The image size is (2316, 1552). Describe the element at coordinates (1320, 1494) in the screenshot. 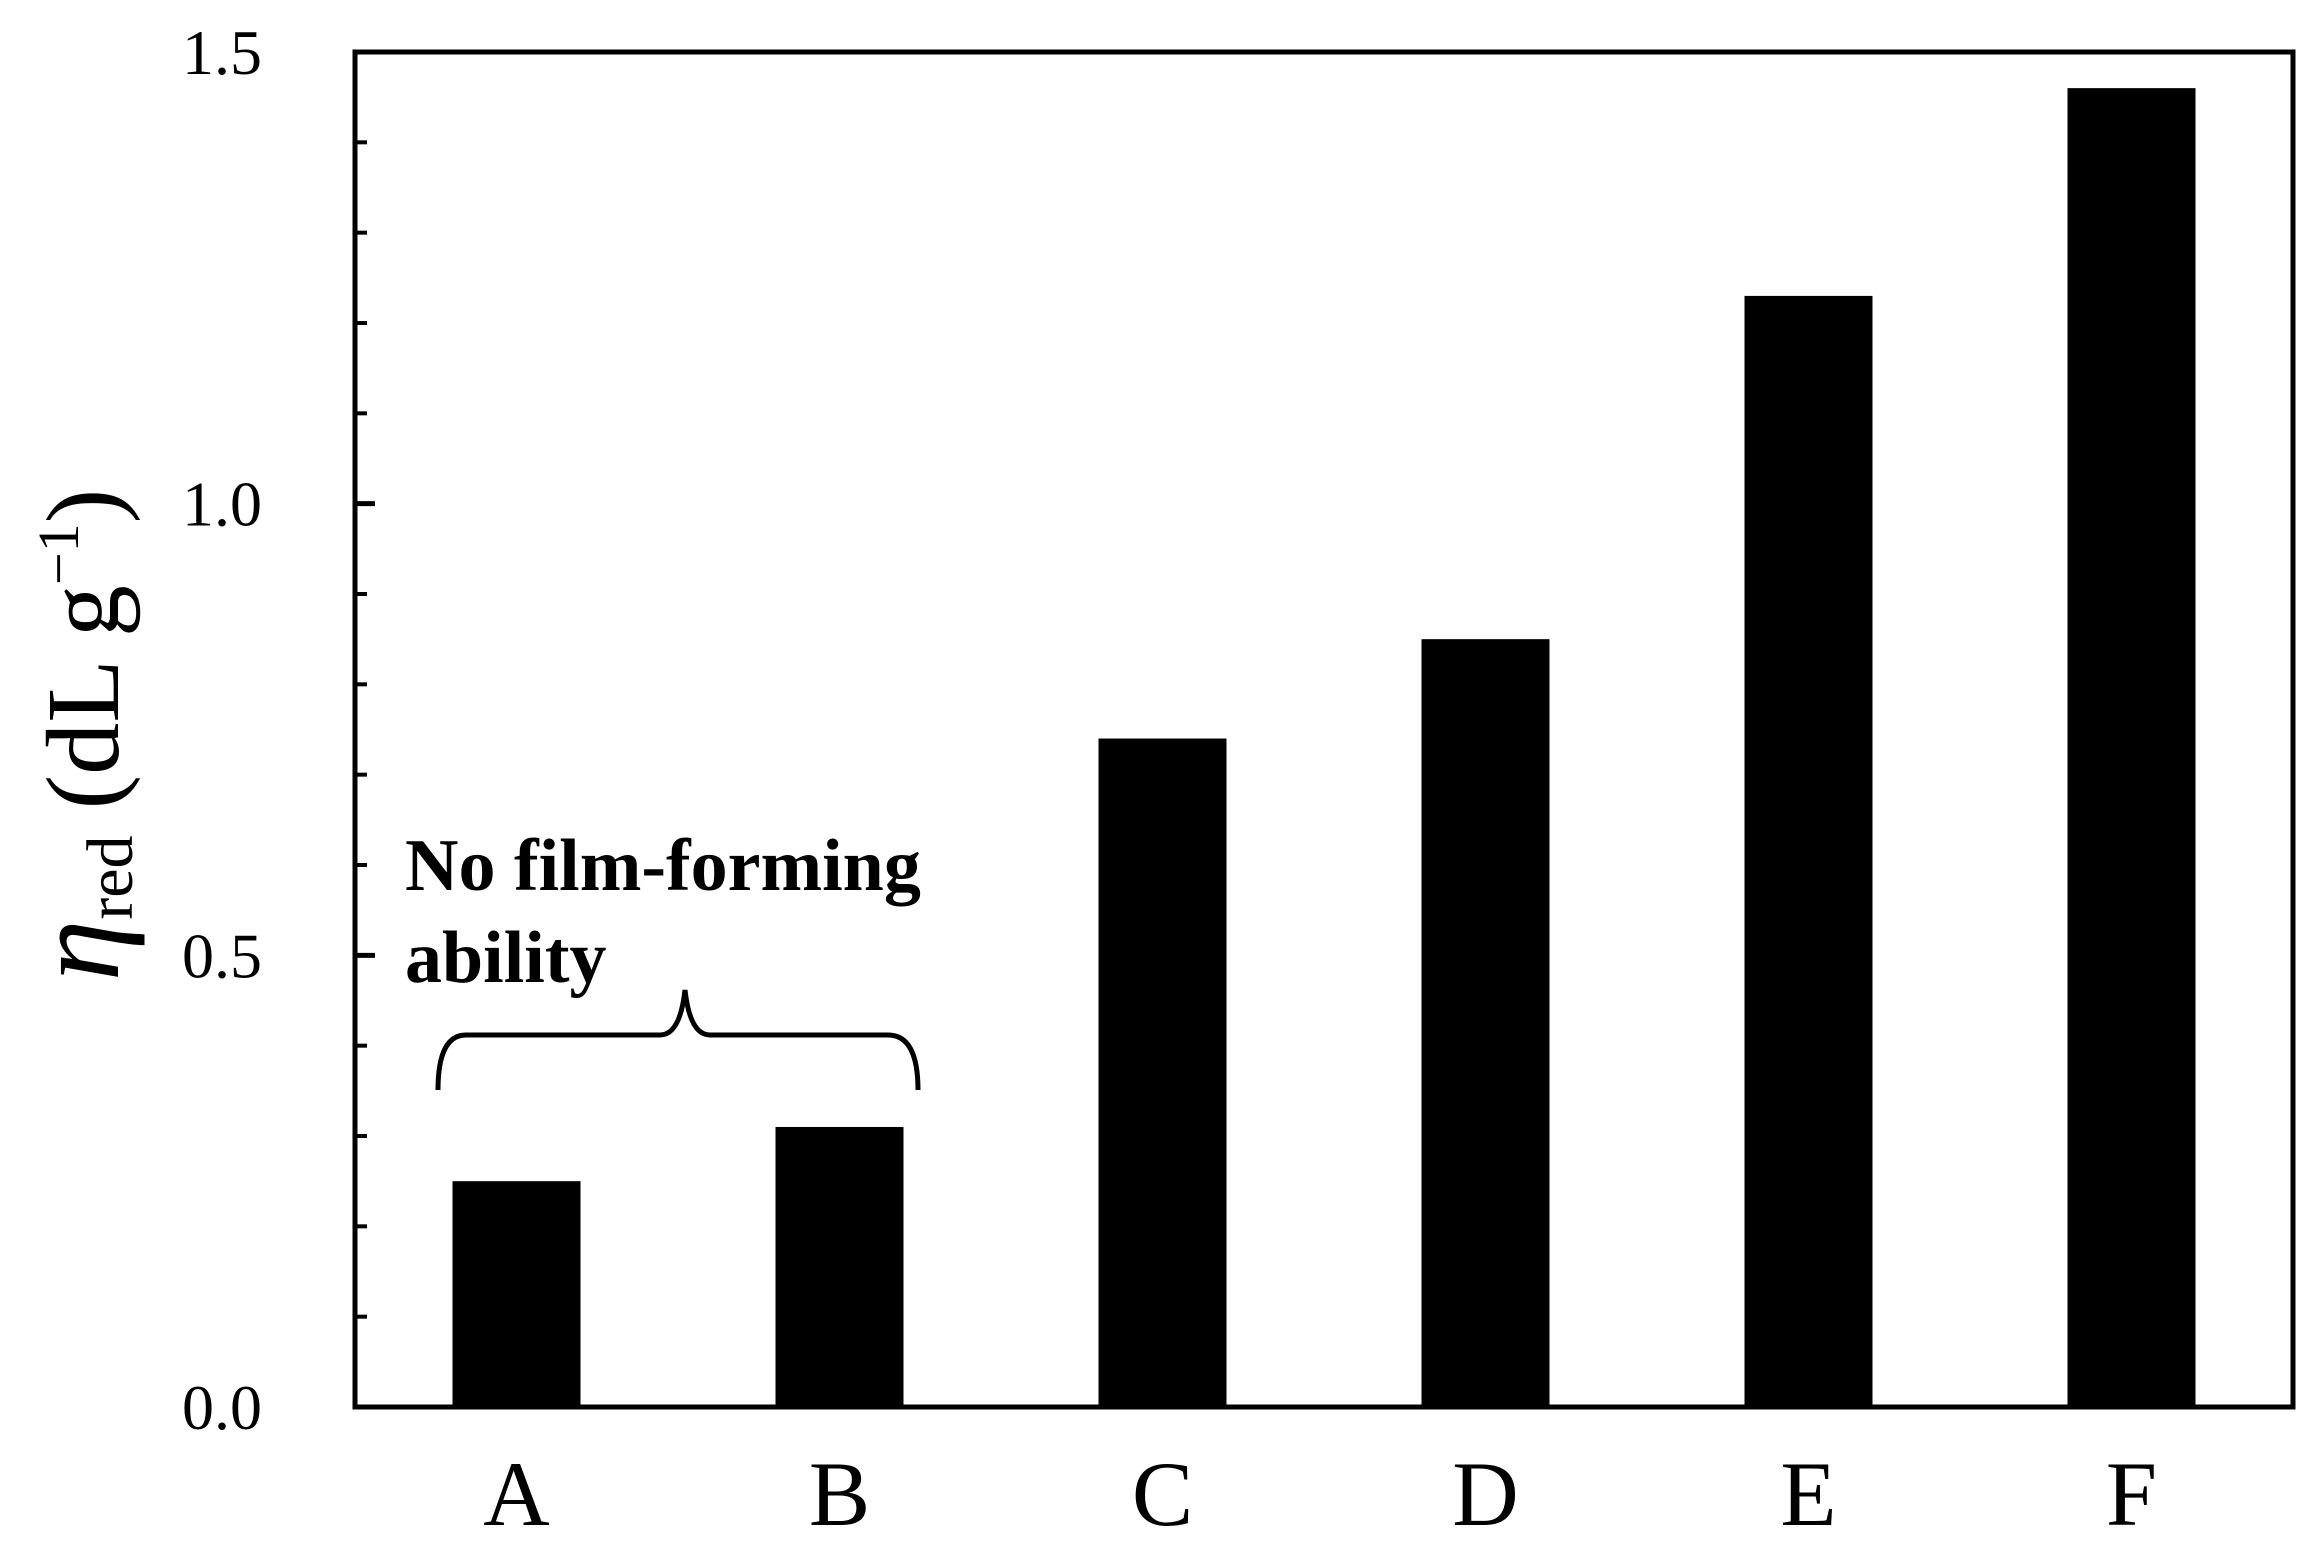

I see `x-axis: A B C D E F` at that location.